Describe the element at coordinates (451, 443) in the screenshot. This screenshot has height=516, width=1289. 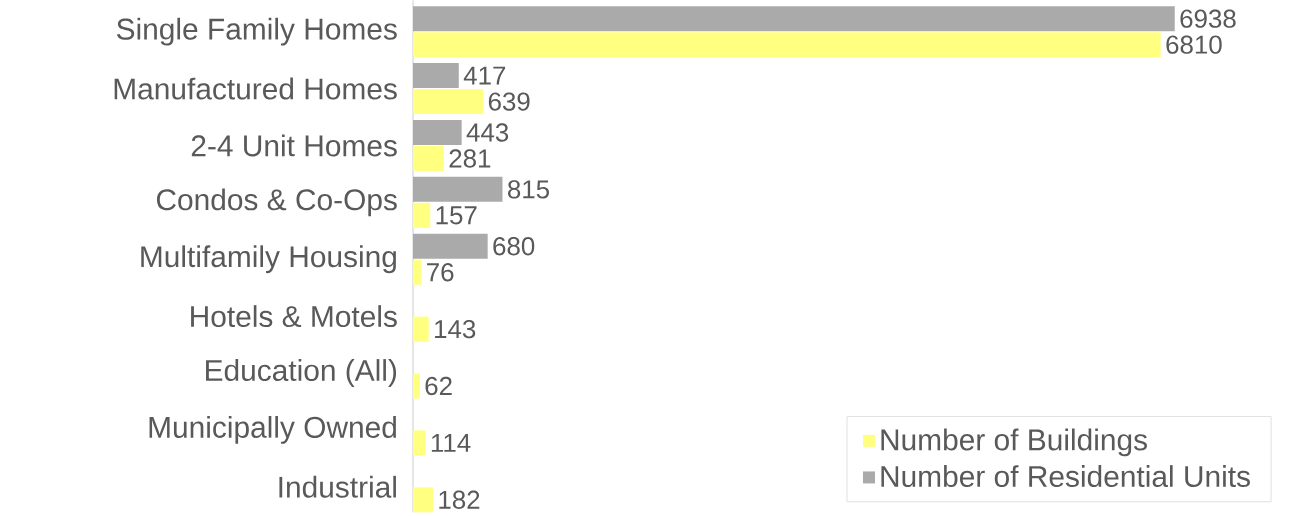
I see `data-label: 114` at that location.